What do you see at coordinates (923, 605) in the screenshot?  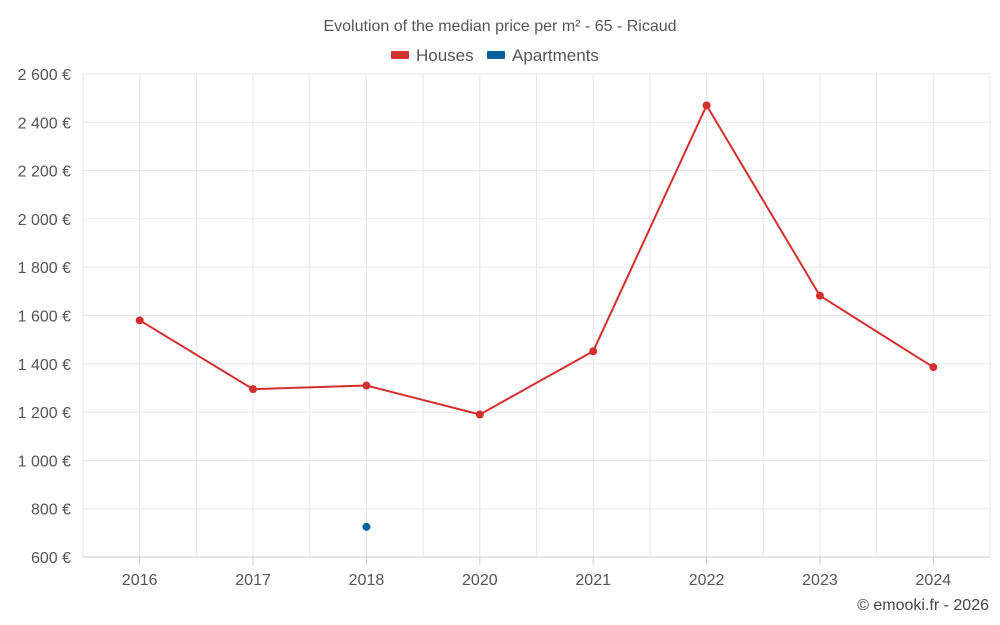 I see `credit-text: © emooki.fr - 2026` at bounding box center [923, 605].